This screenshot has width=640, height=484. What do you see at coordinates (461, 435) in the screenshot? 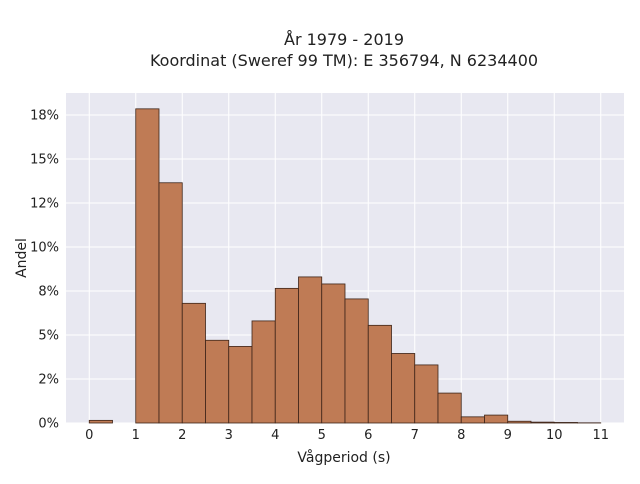
I see `x-tick-label: 8` at bounding box center [461, 435].